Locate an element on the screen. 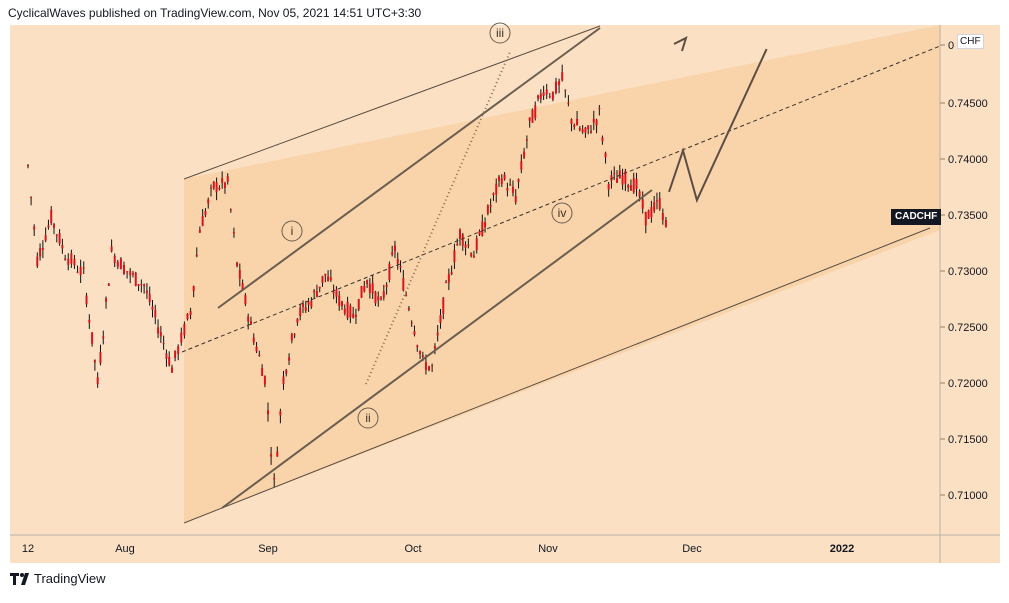  footer-brand: TradingView is located at coordinates (58, 578).